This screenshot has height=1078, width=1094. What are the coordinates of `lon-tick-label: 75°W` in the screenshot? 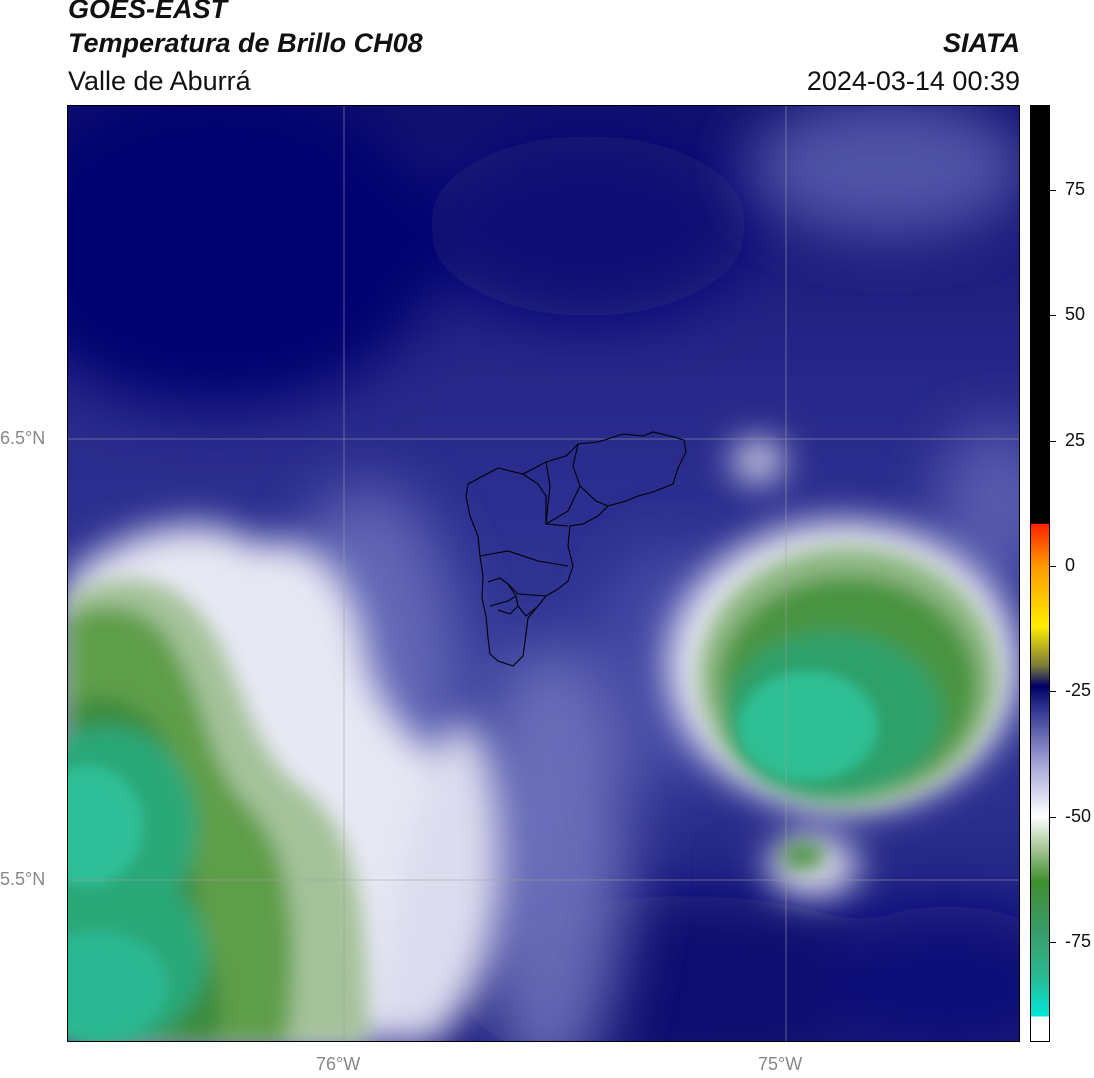 It's located at (780, 1064).